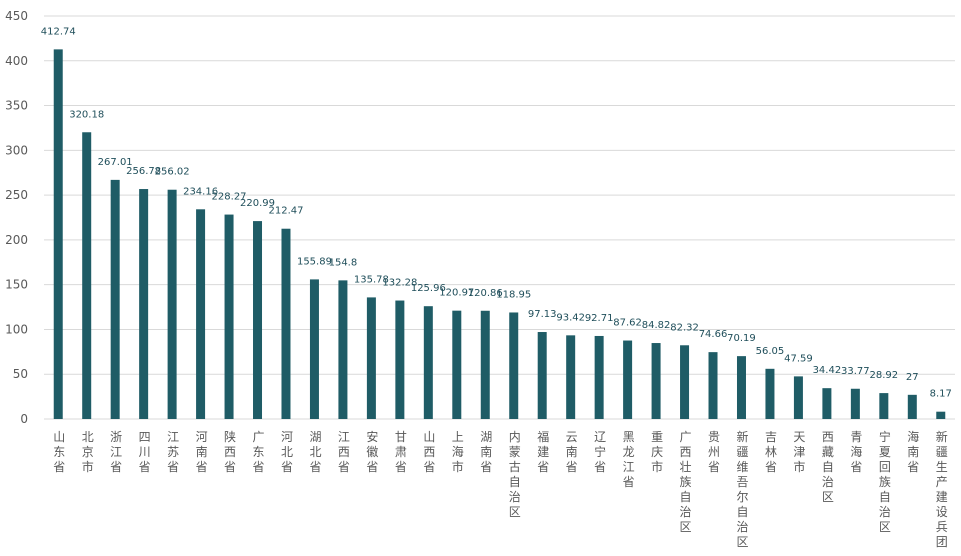 The width and height of the screenshot is (961, 556). Describe the element at coordinates (16, 195) in the screenshot. I see `y-tick-label: 250` at that location.